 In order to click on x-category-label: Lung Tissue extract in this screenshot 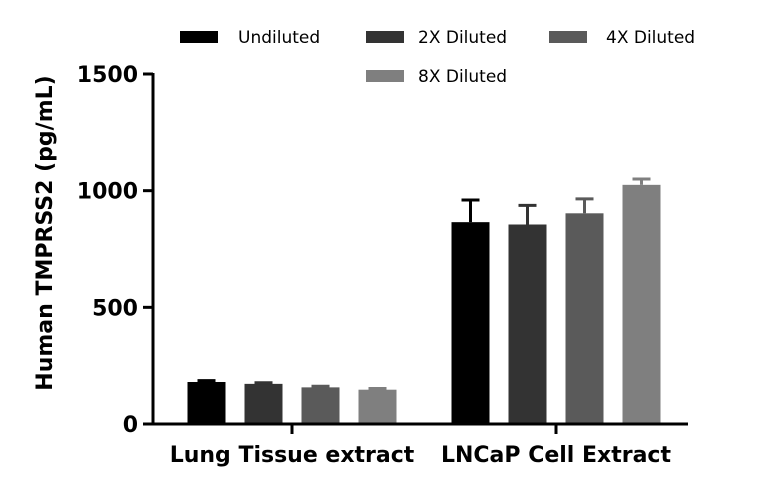, I will do `click(292, 455)`.